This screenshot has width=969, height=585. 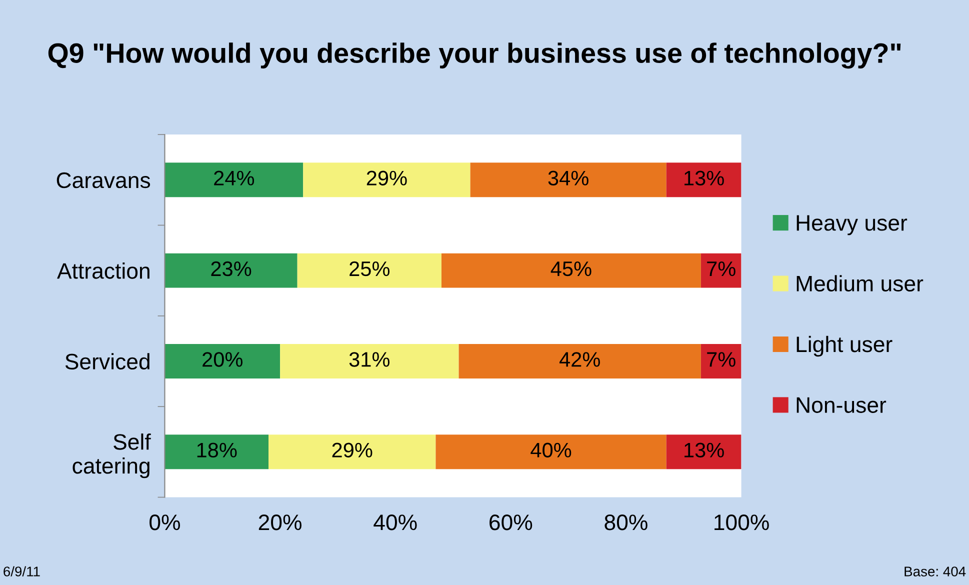 I want to click on data-label: 25%, so click(x=370, y=268).